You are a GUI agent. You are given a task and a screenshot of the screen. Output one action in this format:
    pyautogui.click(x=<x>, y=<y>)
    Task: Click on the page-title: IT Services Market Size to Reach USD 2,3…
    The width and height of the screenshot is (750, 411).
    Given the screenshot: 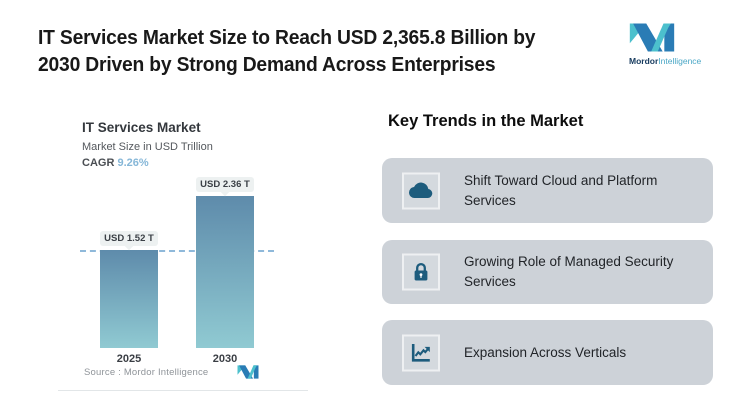 What is the action you would take?
    pyautogui.click(x=339, y=51)
    